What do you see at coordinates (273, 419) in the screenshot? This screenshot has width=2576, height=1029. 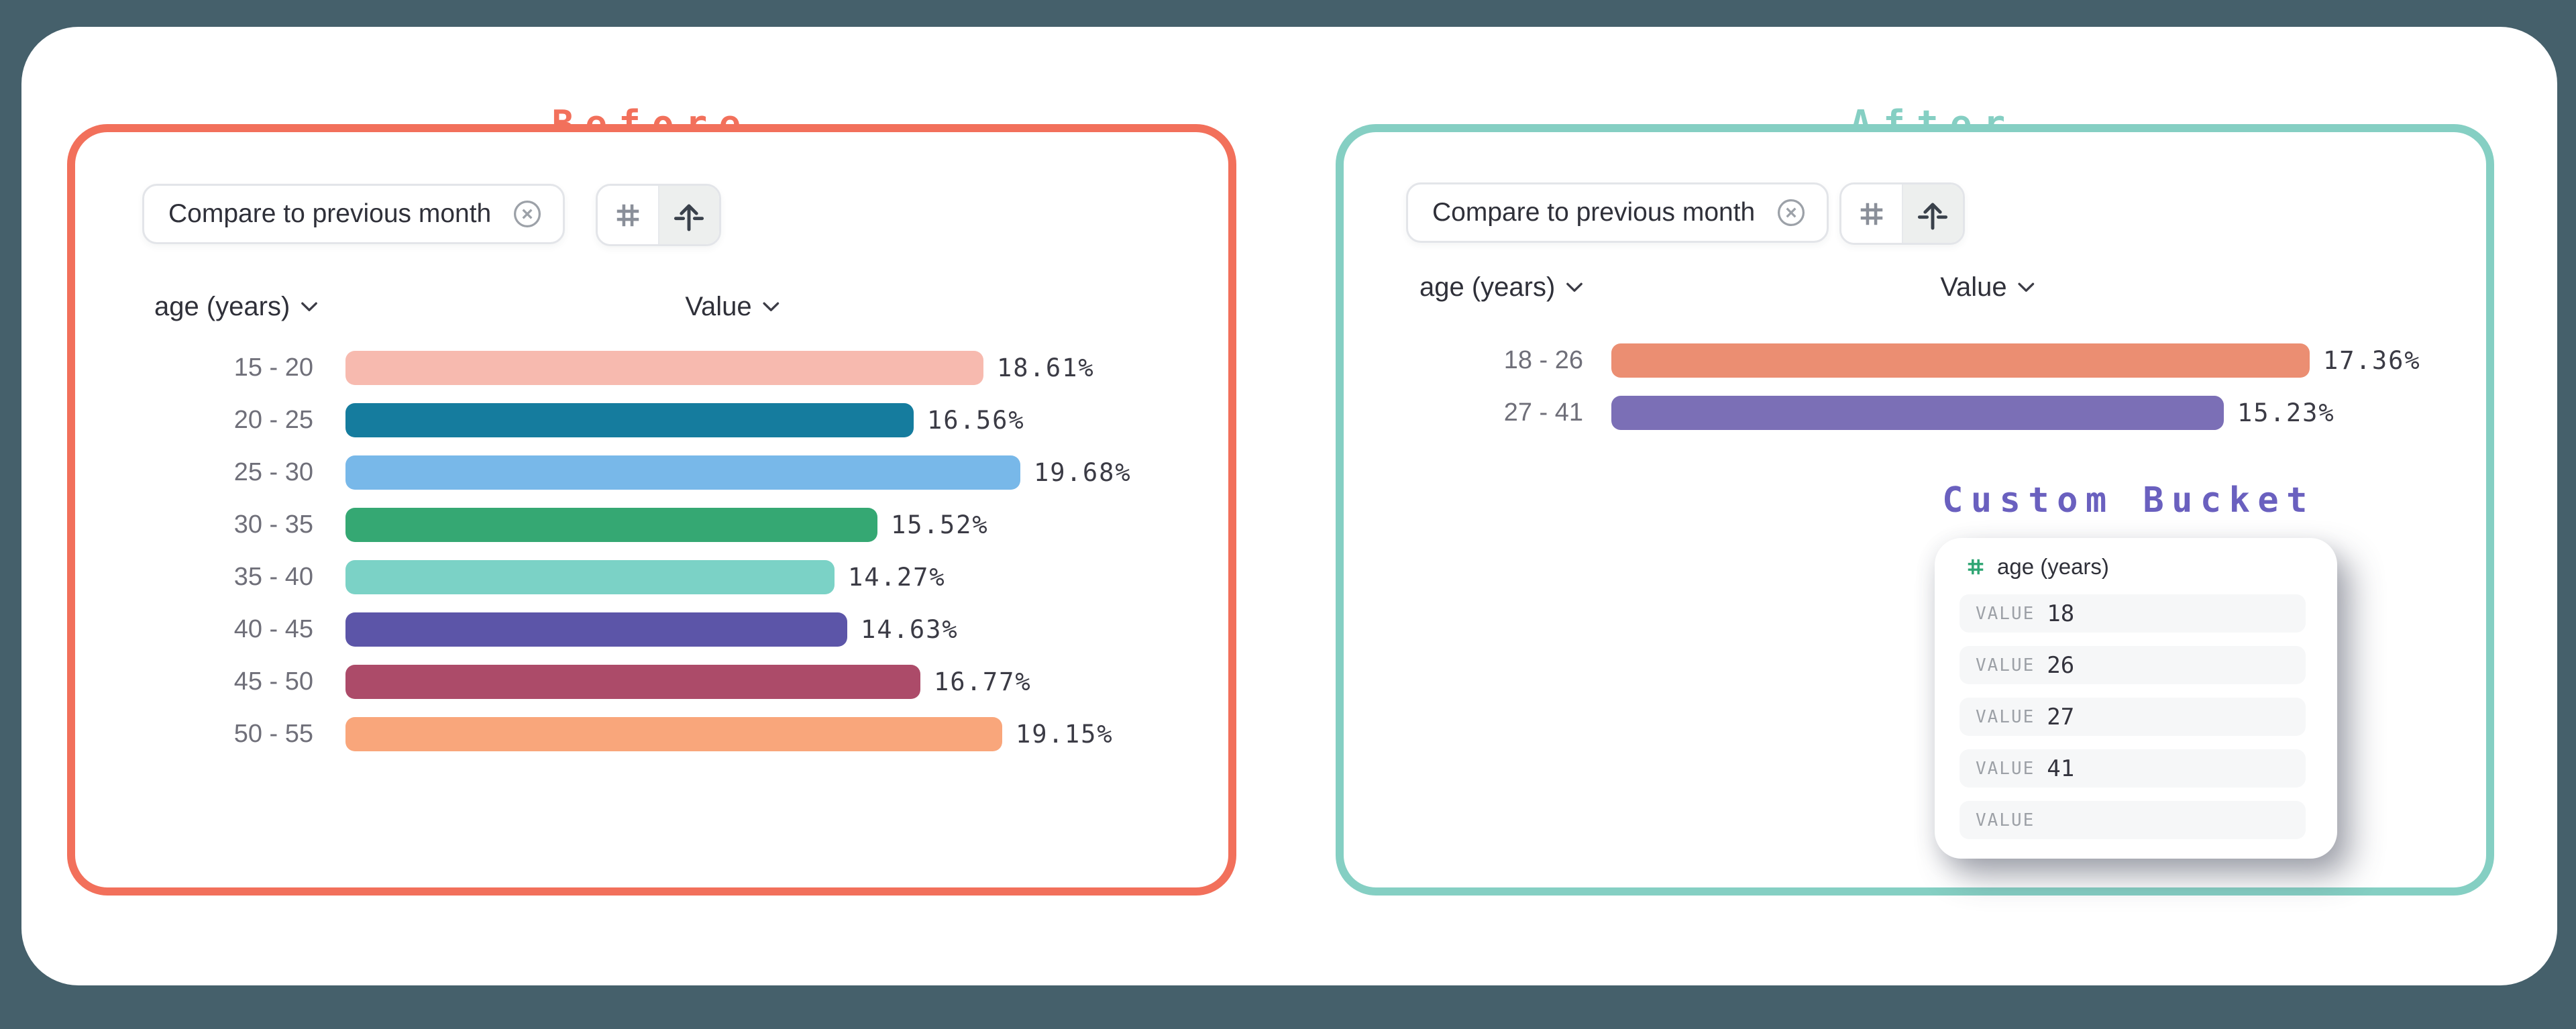 I see `bar-category-label: 20 - 25` at bounding box center [273, 419].